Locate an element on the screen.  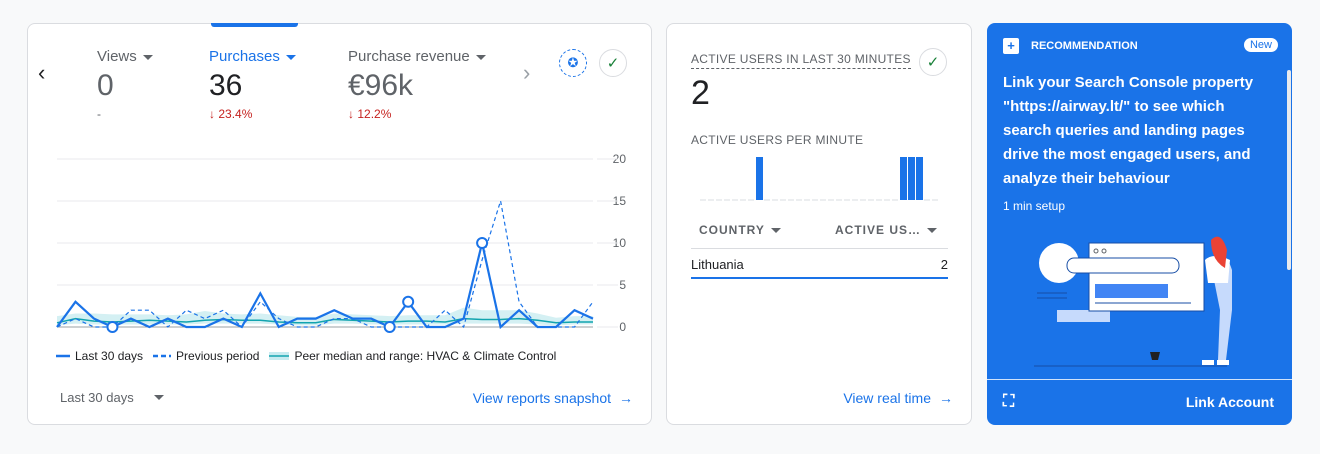
dashed-line-icon is located at coordinates (162, 356).